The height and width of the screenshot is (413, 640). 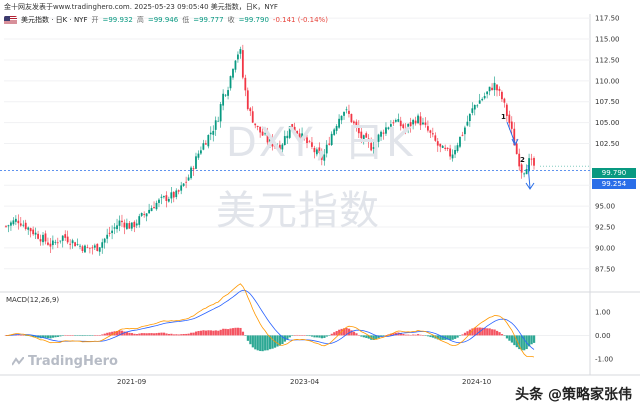 What do you see at coordinates (132, 382) in the screenshot?
I see `x-tick-label: 2021-09` at bounding box center [132, 382].